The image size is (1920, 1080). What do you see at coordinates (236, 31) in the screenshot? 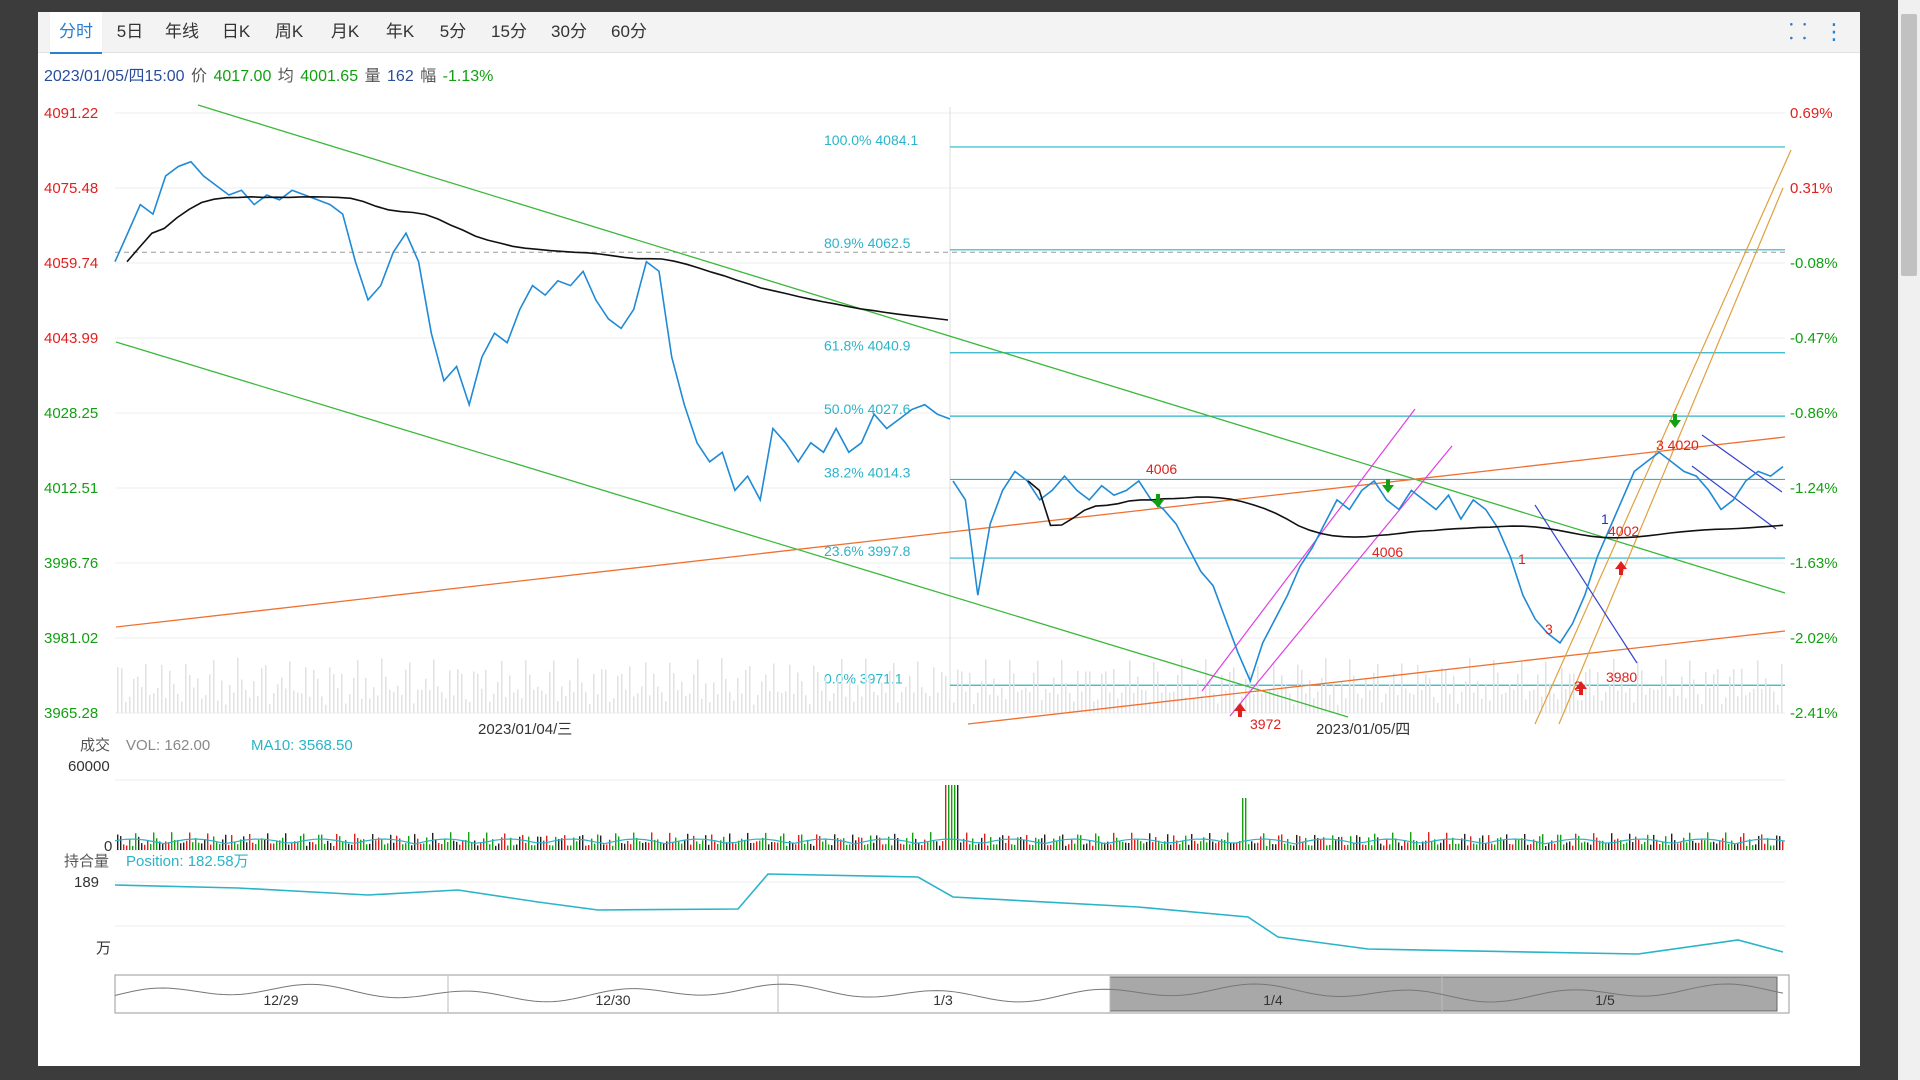
I see `tab-daily-k: 日K` at bounding box center [236, 31].